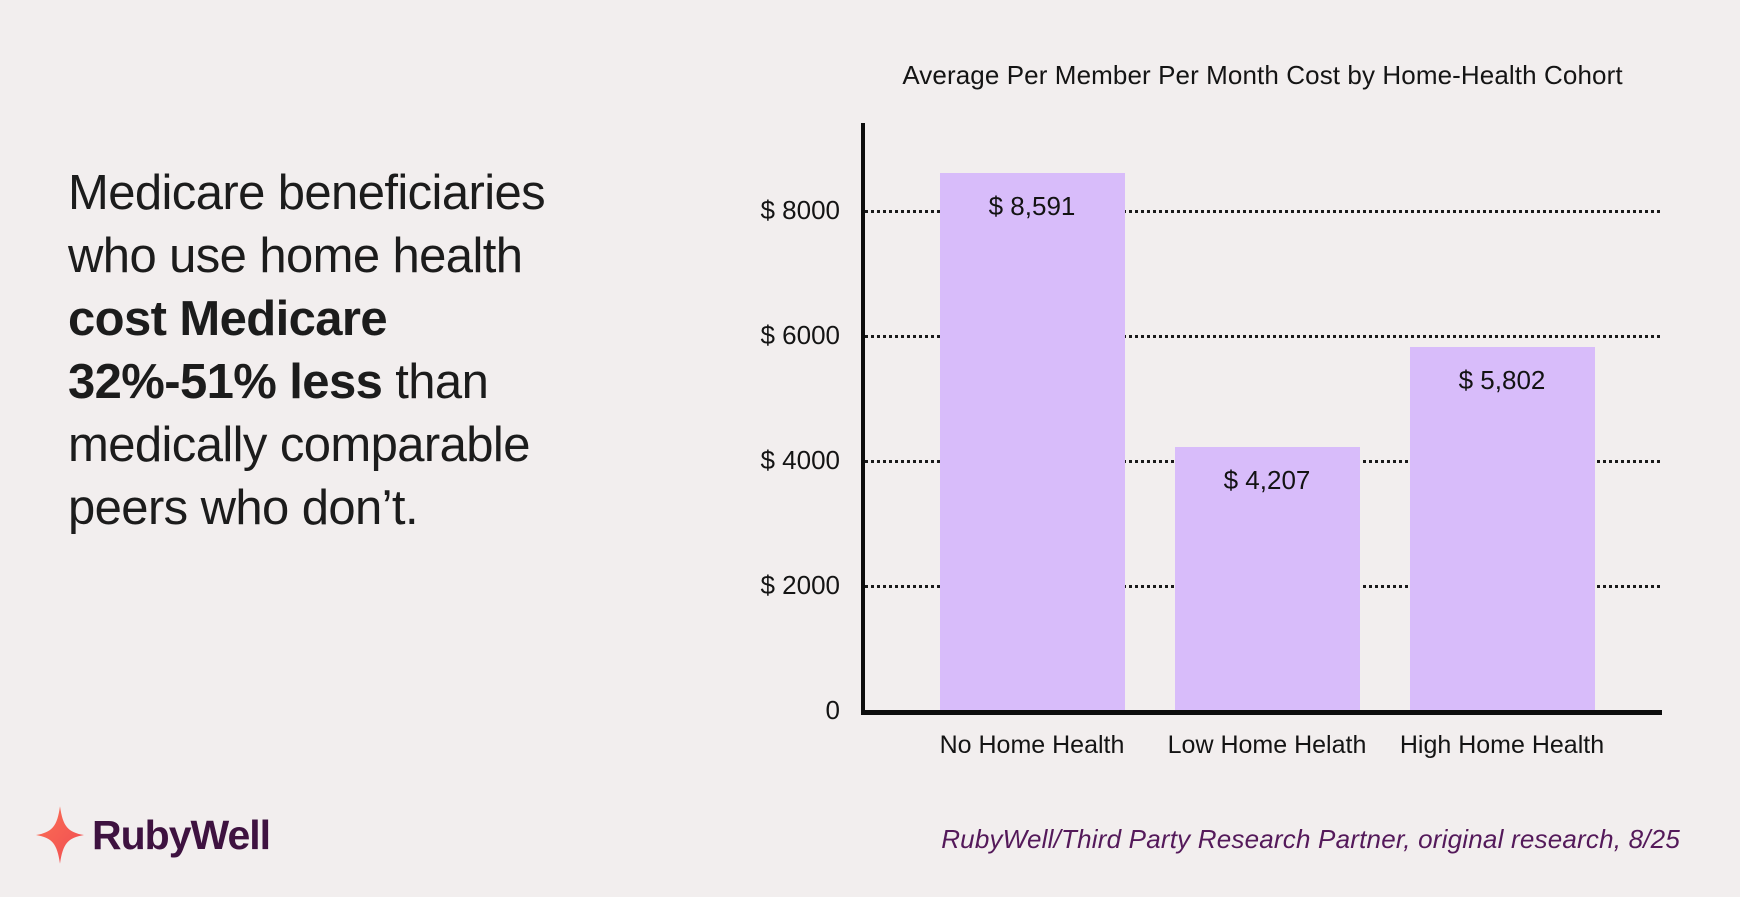 This screenshot has width=1740, height=897. What do you see at coordinates (832, 710) in the screenshot?
I see `y-tick-label-0: 0` at bounding box center [832, 710].